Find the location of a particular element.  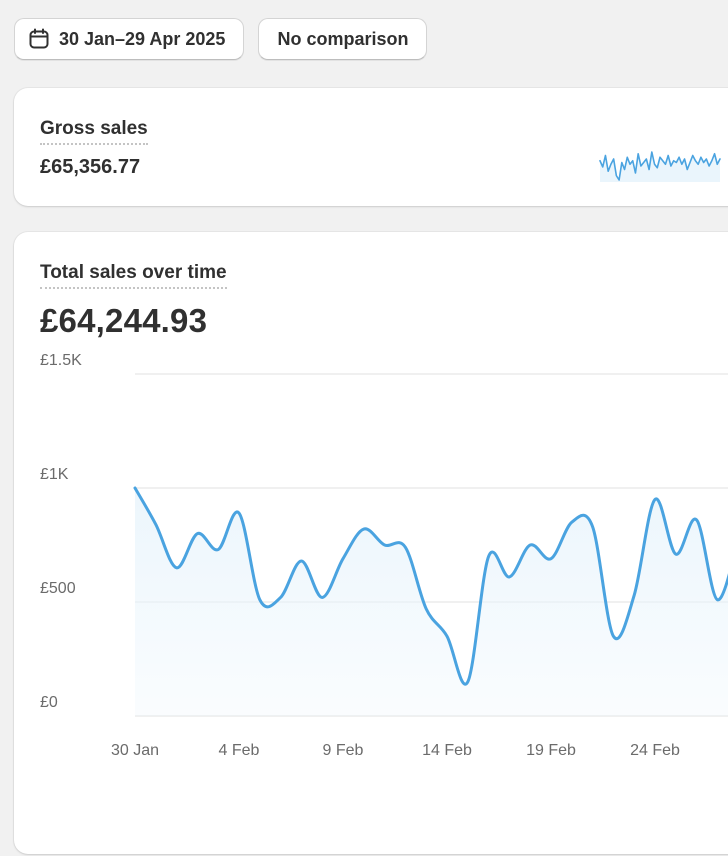

comparison-button: No comparison is located at coordinates (343, 39).